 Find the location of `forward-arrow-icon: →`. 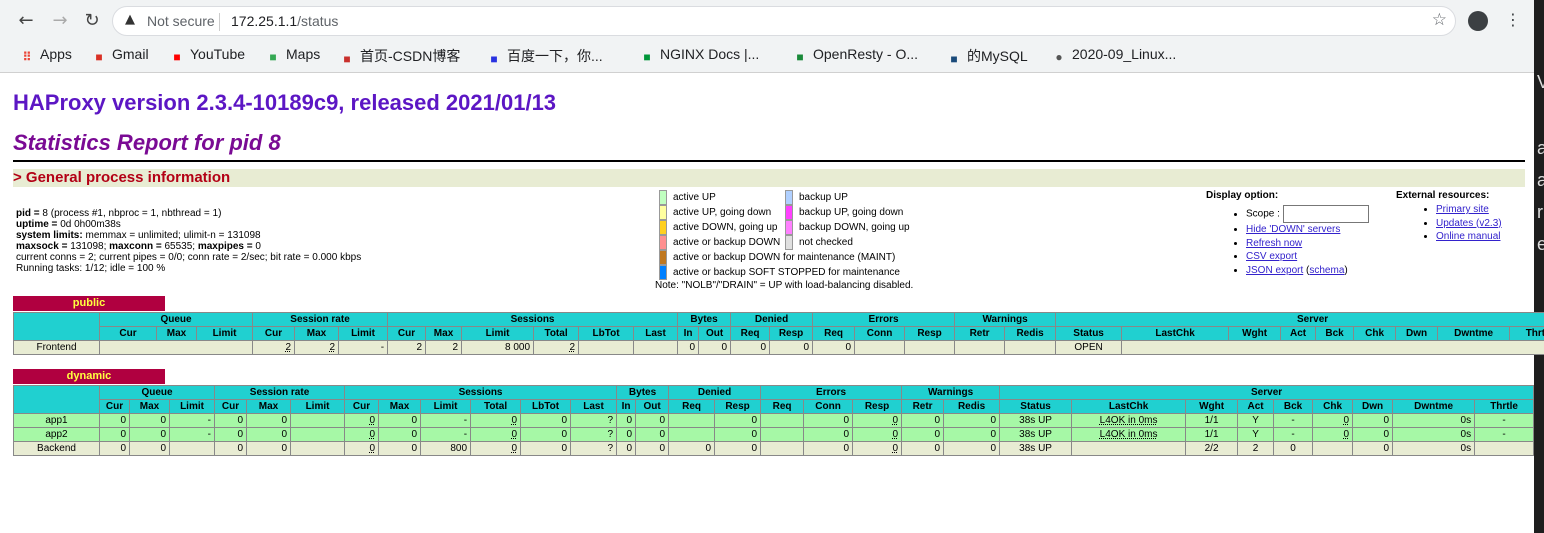

forward-arrow-icon: → is located at coordinates (60, 20).